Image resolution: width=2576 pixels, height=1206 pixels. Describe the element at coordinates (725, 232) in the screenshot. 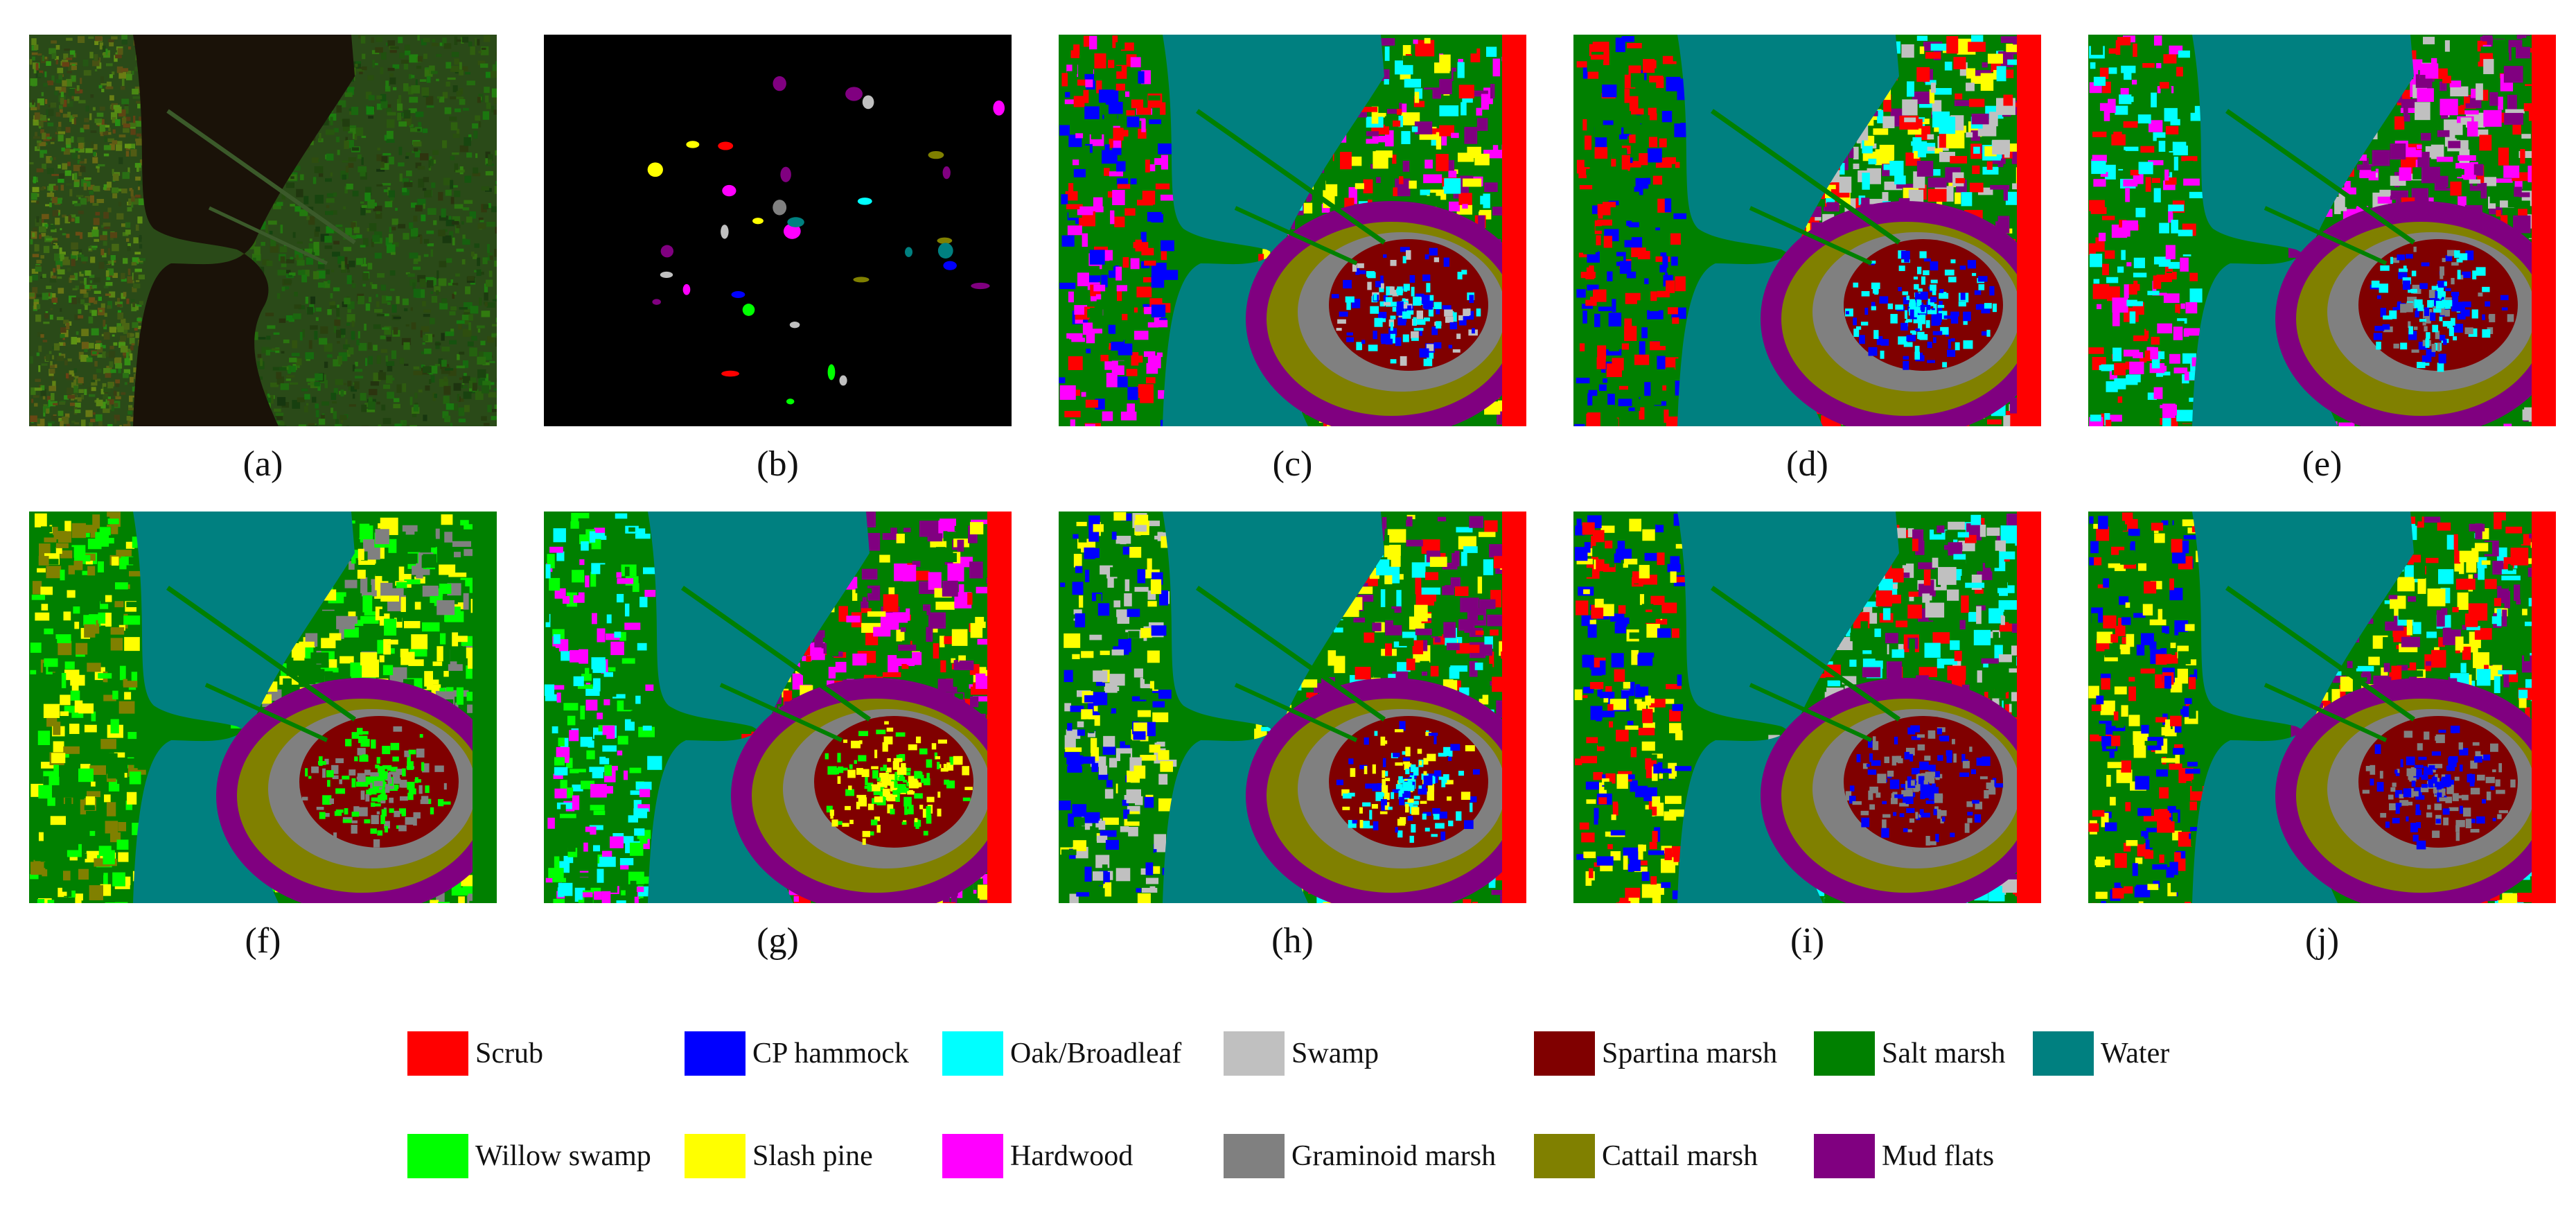

I see `sample-region` at that location.